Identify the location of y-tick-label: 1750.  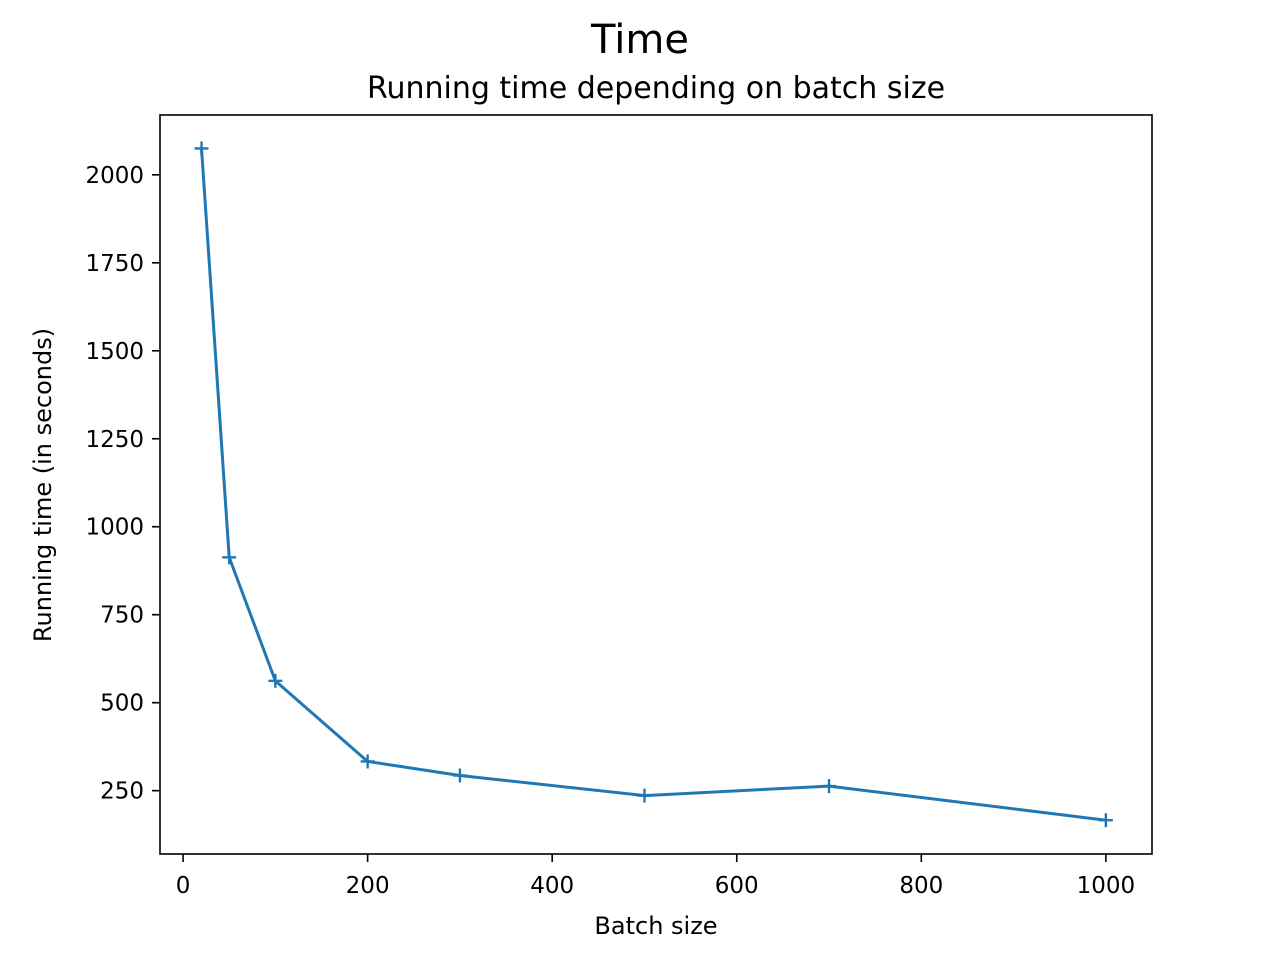
(114, 264).